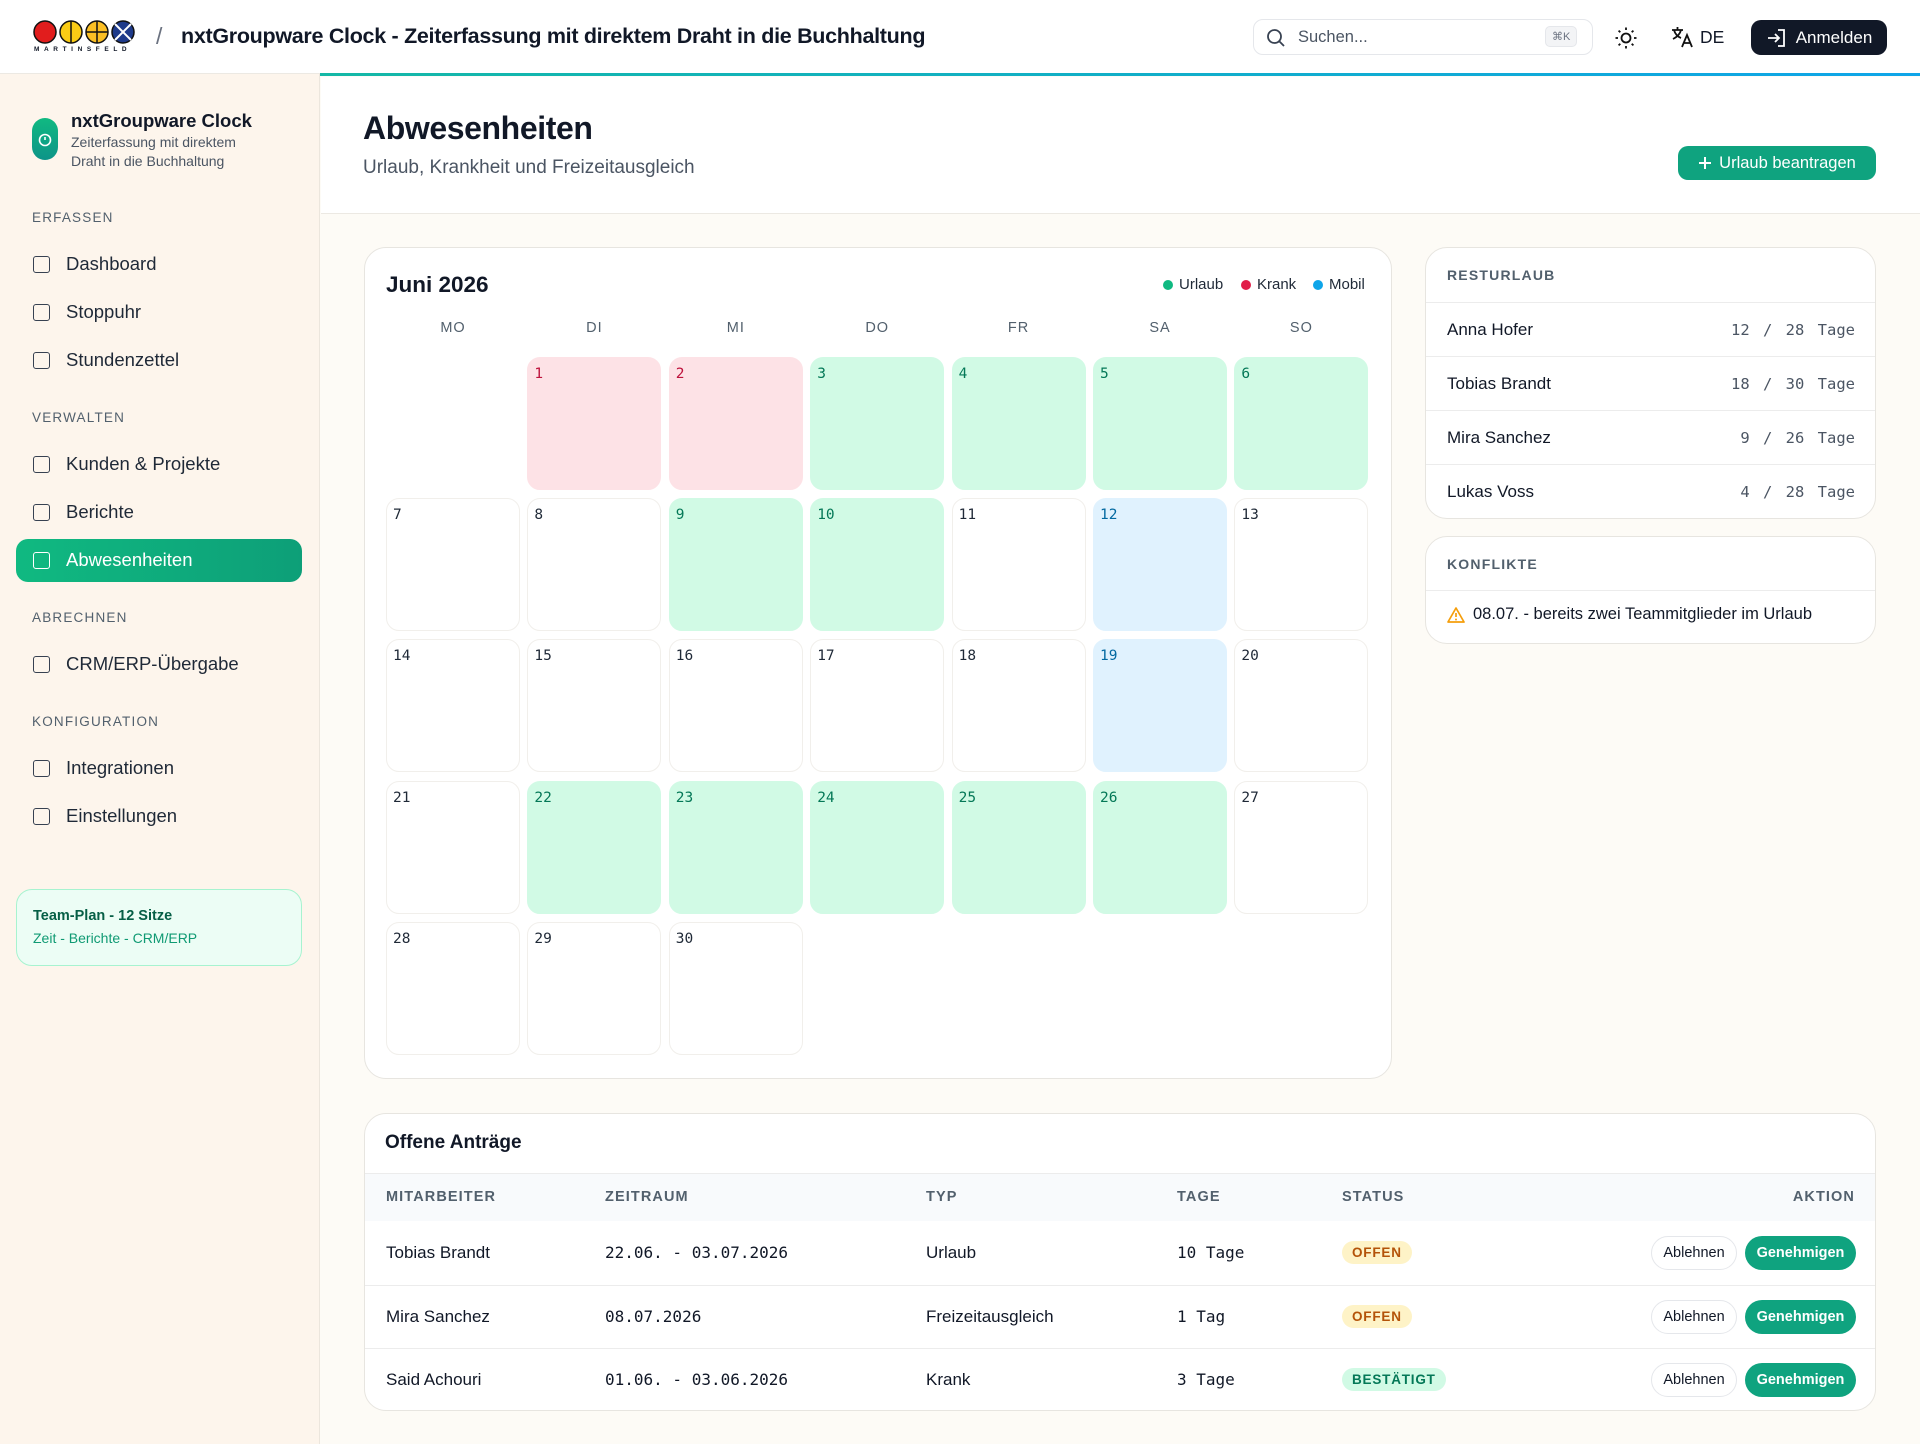  I want to click on day-cell: 1, so click(594, 423).